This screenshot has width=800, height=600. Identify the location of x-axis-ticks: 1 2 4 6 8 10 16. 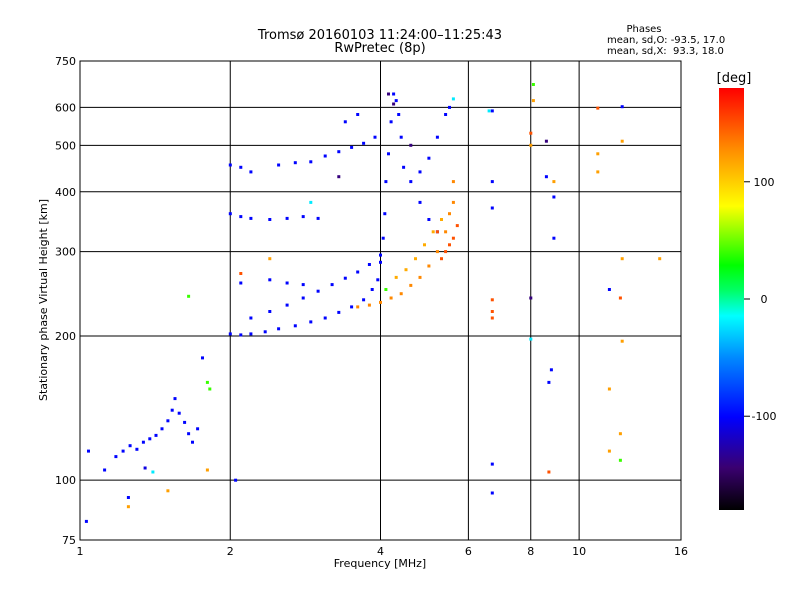
(383, 551).